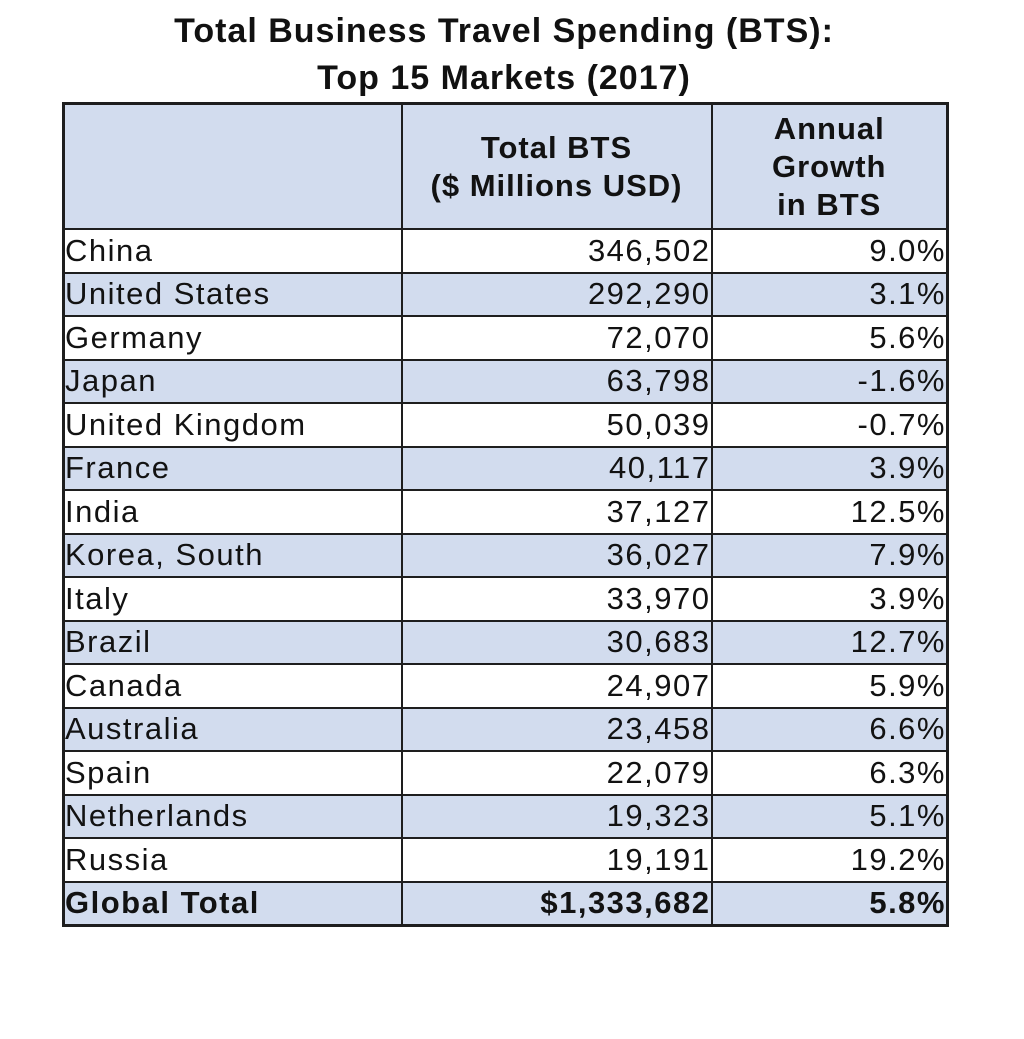 This screenshot has height=1039, width=1024. Describe the element at coordinates (556, 381) in the screenshot. I see `total-bts-cell: 63,798` at that location.